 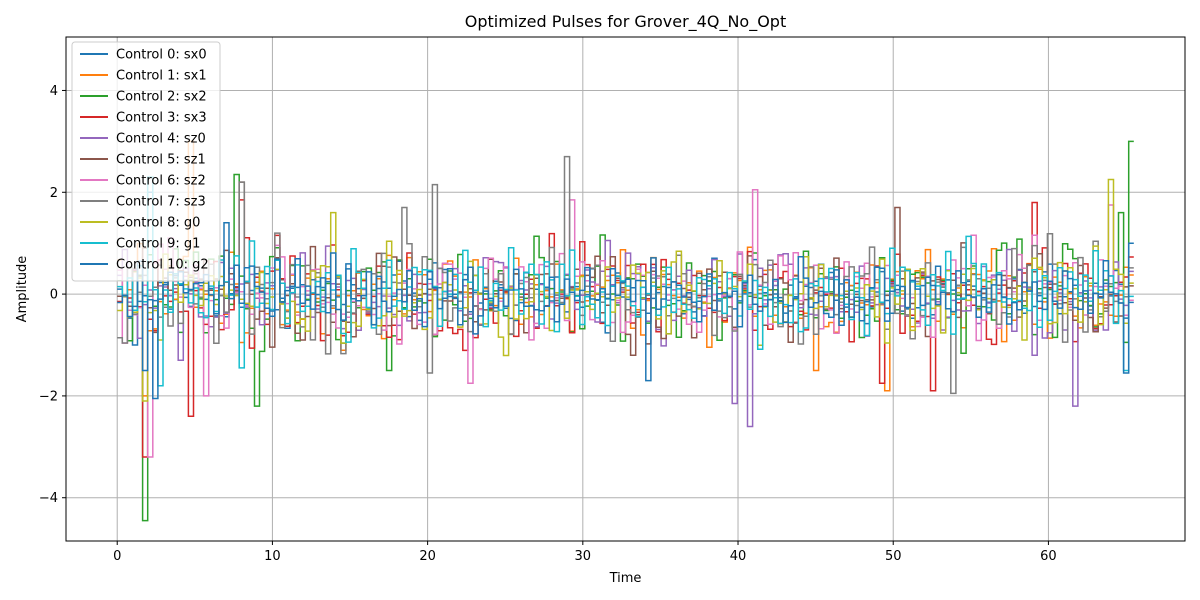 I want to click on legend-entry-6: Control 6: sz2, so click(x=161, y=181).